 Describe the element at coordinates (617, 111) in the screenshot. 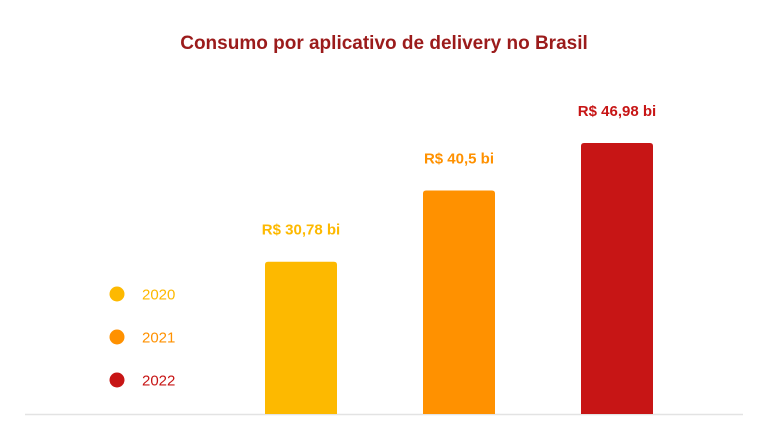

I see `data-label-2022: R$ 46,98 bi` at that location.